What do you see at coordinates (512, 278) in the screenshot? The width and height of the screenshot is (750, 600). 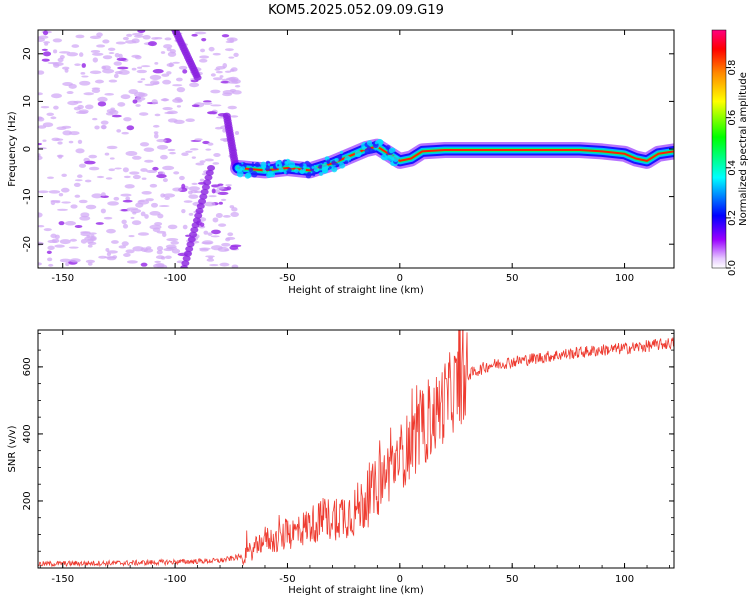 I see `x-tick-label: 50` at bounding box center [512, 278].